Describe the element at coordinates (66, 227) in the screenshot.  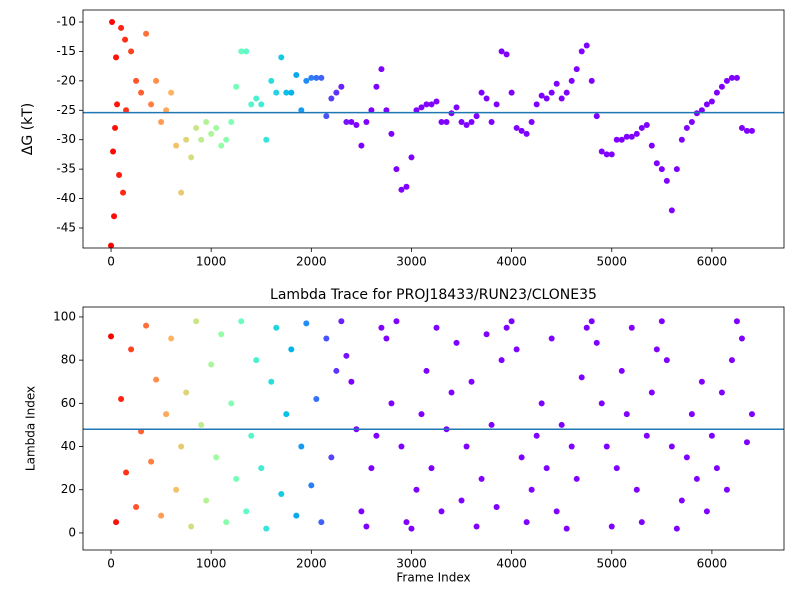
I see `y-tick-label: -45` at that location.